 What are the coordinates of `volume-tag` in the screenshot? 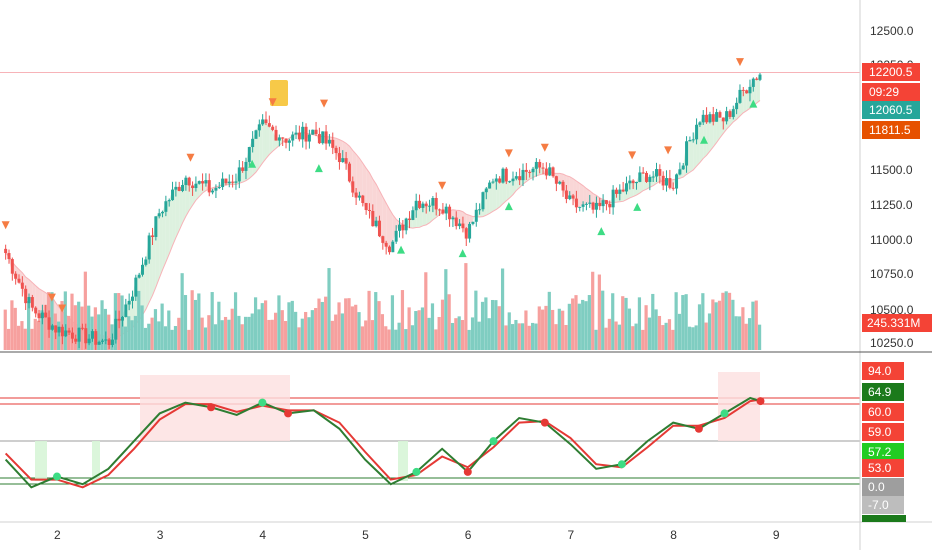 It's located at (897, 323).